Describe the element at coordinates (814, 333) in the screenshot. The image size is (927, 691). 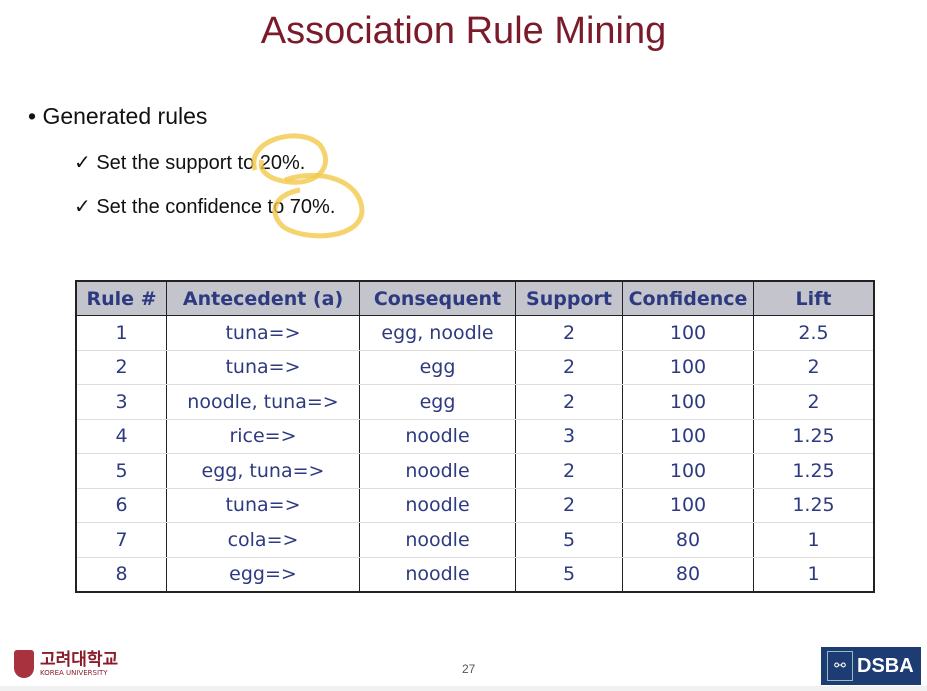
I see `table-cell: 2.5` at that location.